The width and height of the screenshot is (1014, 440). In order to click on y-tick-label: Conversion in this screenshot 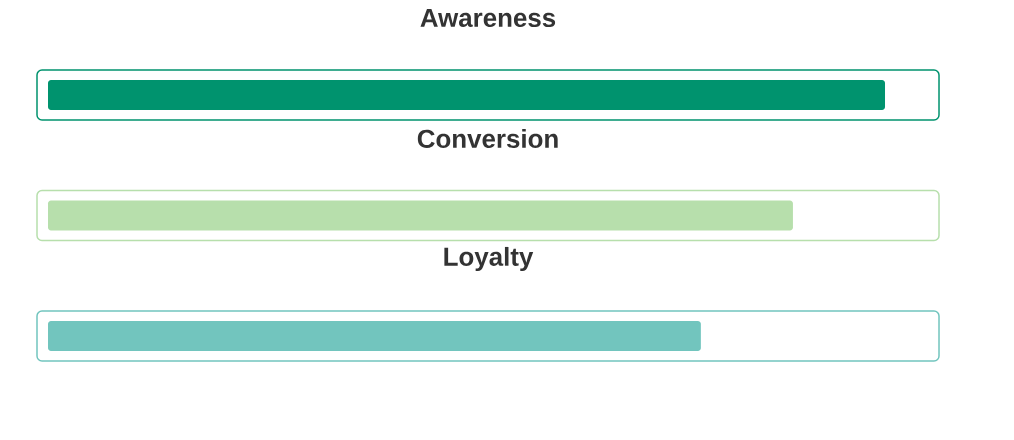, I will do `click(487, 138)`.